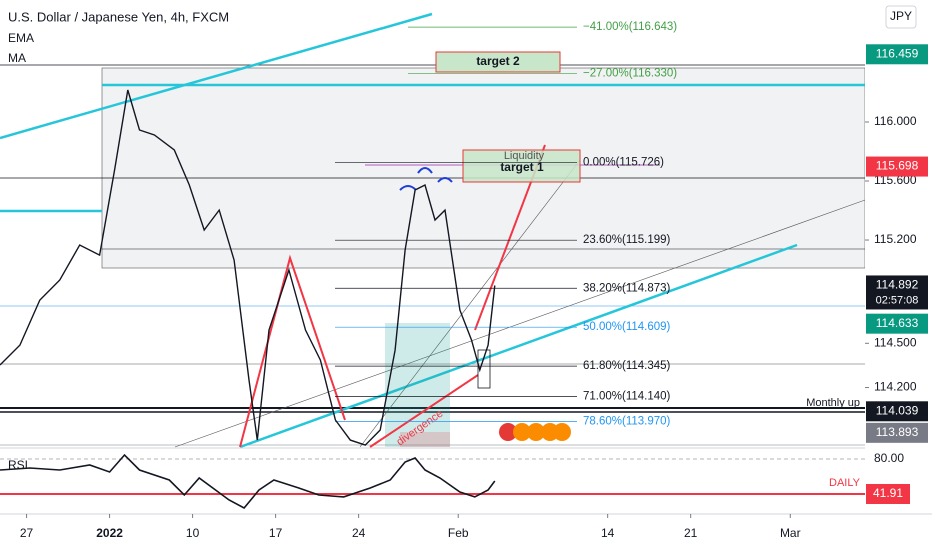  What do you see at coordinates (627, 422) in the screenshot?
I see `fib-label: 78.60%(113.970)` at bounding box center [627, 422].